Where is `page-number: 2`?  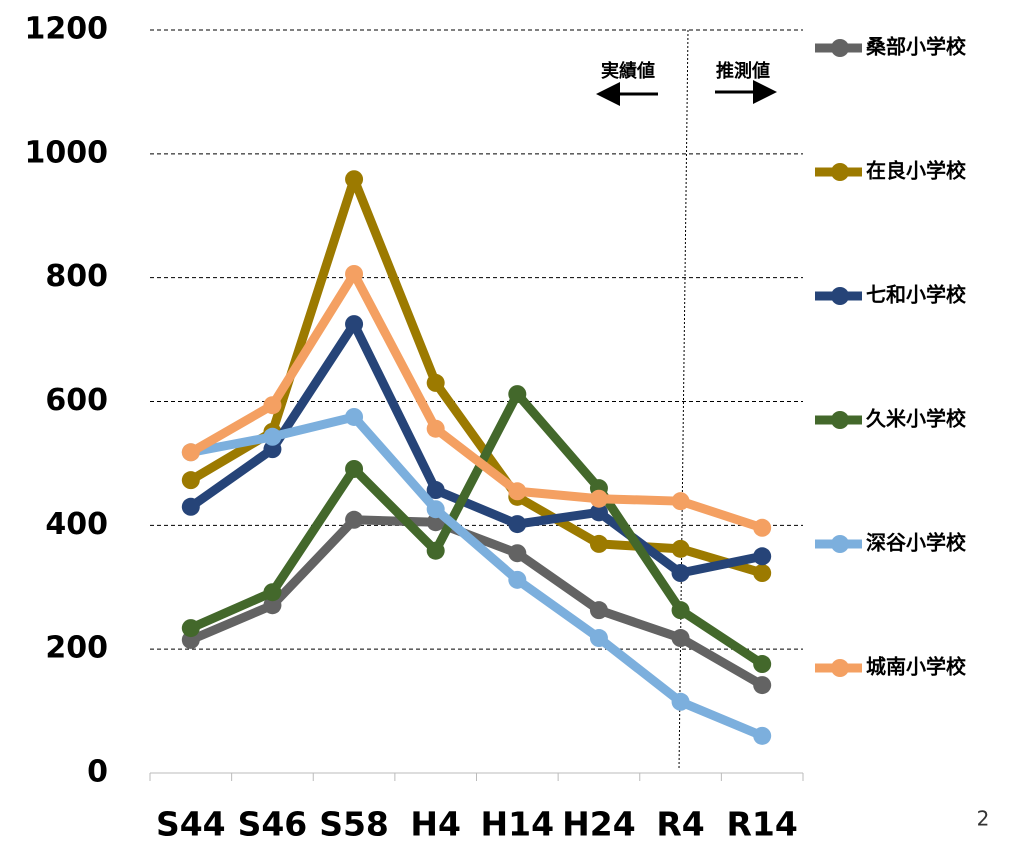
page-number: 2 is located at coordinates (983, 819).